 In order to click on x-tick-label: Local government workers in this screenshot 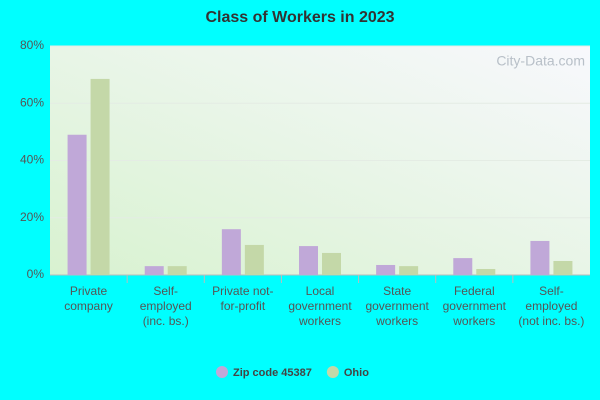, I will do `click(320, 306)`.